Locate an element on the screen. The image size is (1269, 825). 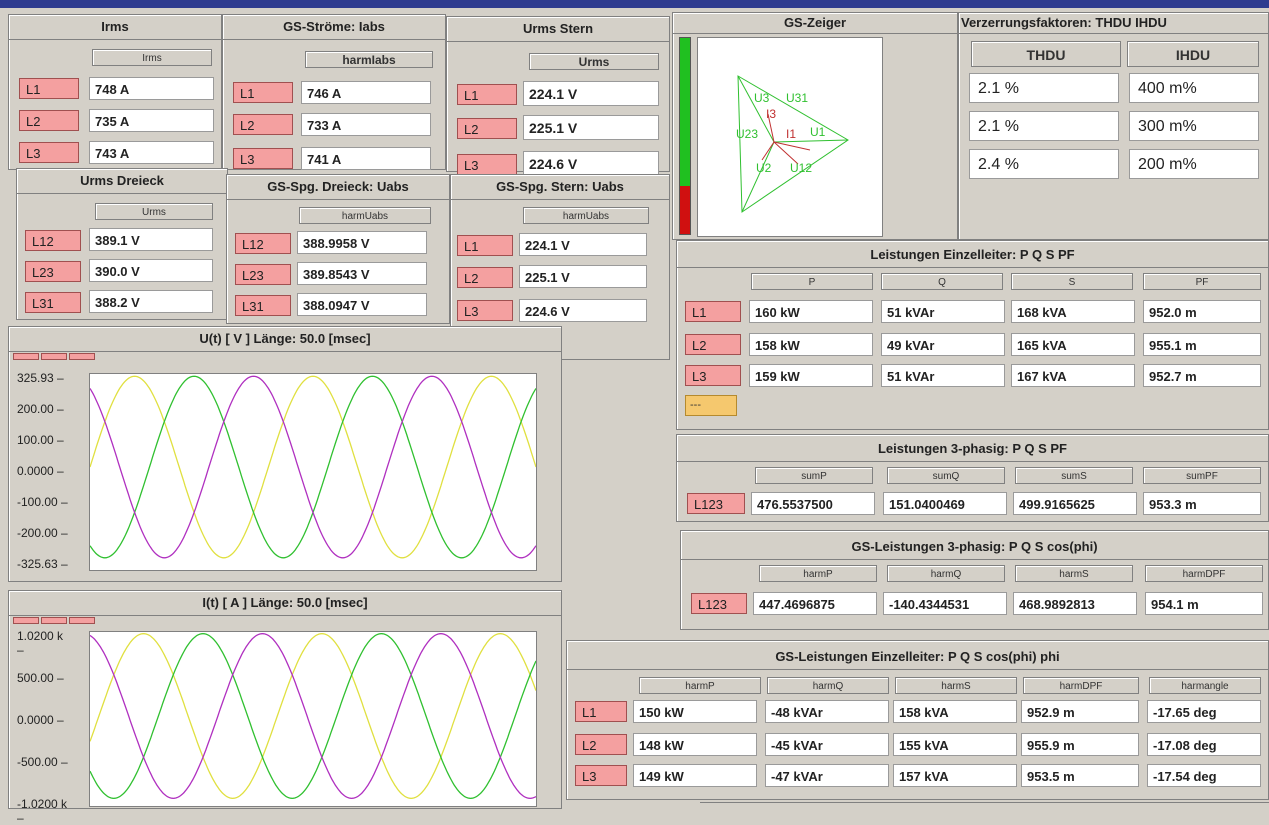
harm-p-value: 150 kW is located at coordinates (695, 711).